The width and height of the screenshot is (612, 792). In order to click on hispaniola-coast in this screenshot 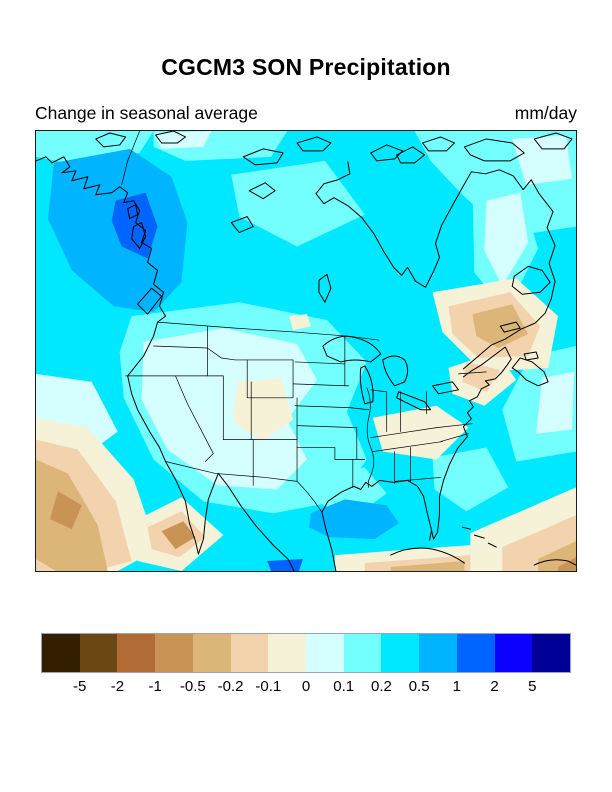, I will do `click(554, 562)`.